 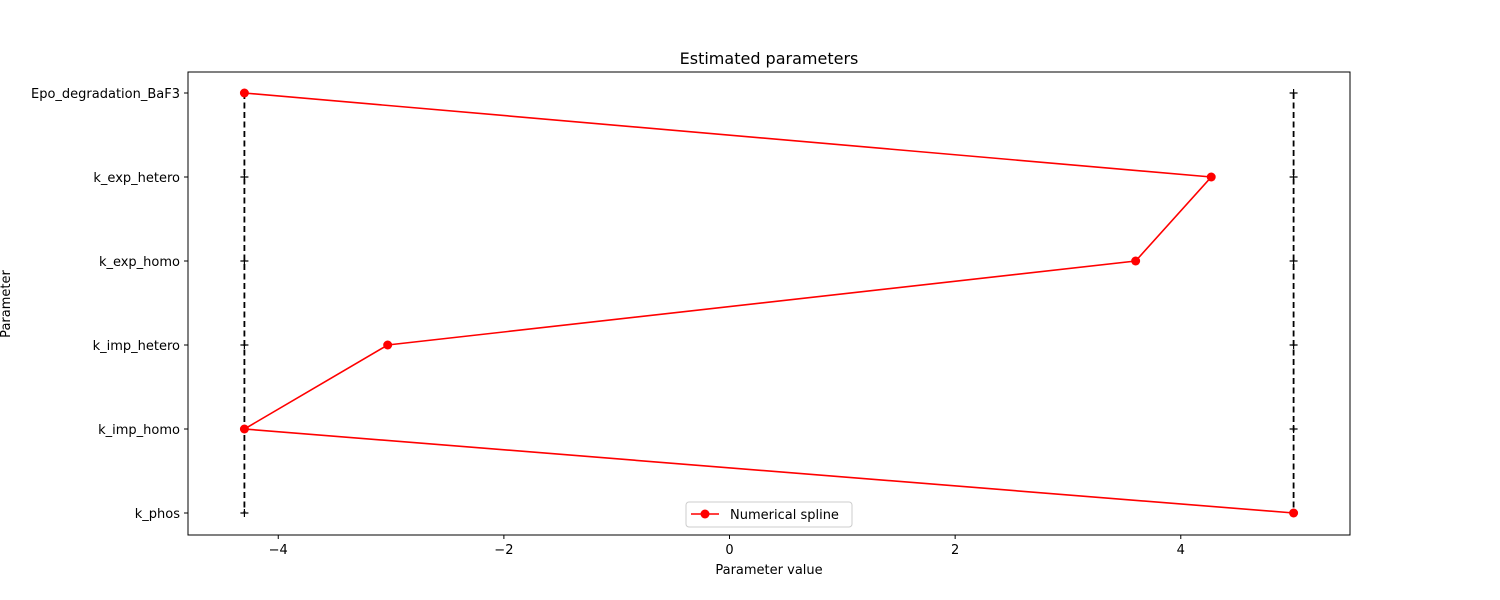 I want to click on y-tick-label: k_exp_hetero, so click(x=136, y=178).